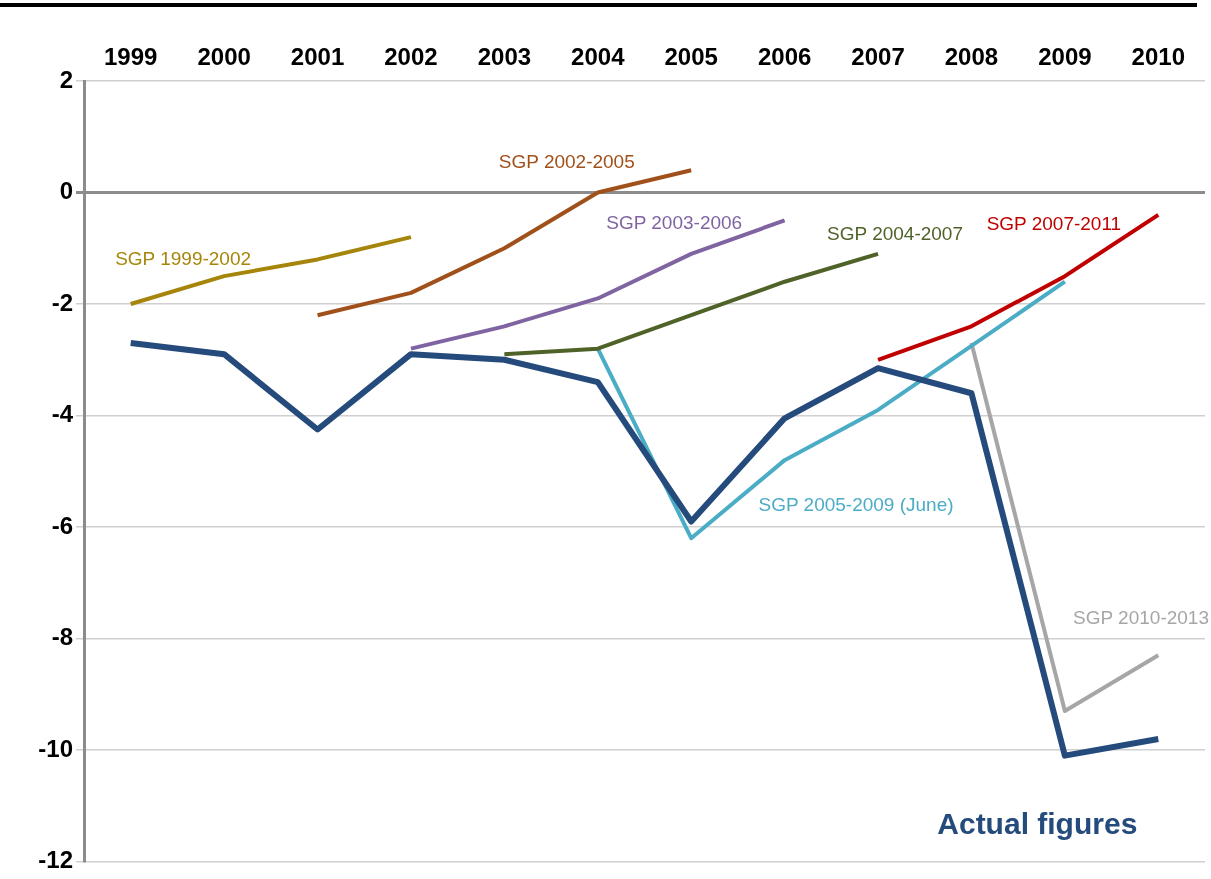 The height and width of the screenshot is (879, 1211). Describe the element at coordinates (131, 57) in the screenshot. I see `x-tick-label: 1999` at that location.